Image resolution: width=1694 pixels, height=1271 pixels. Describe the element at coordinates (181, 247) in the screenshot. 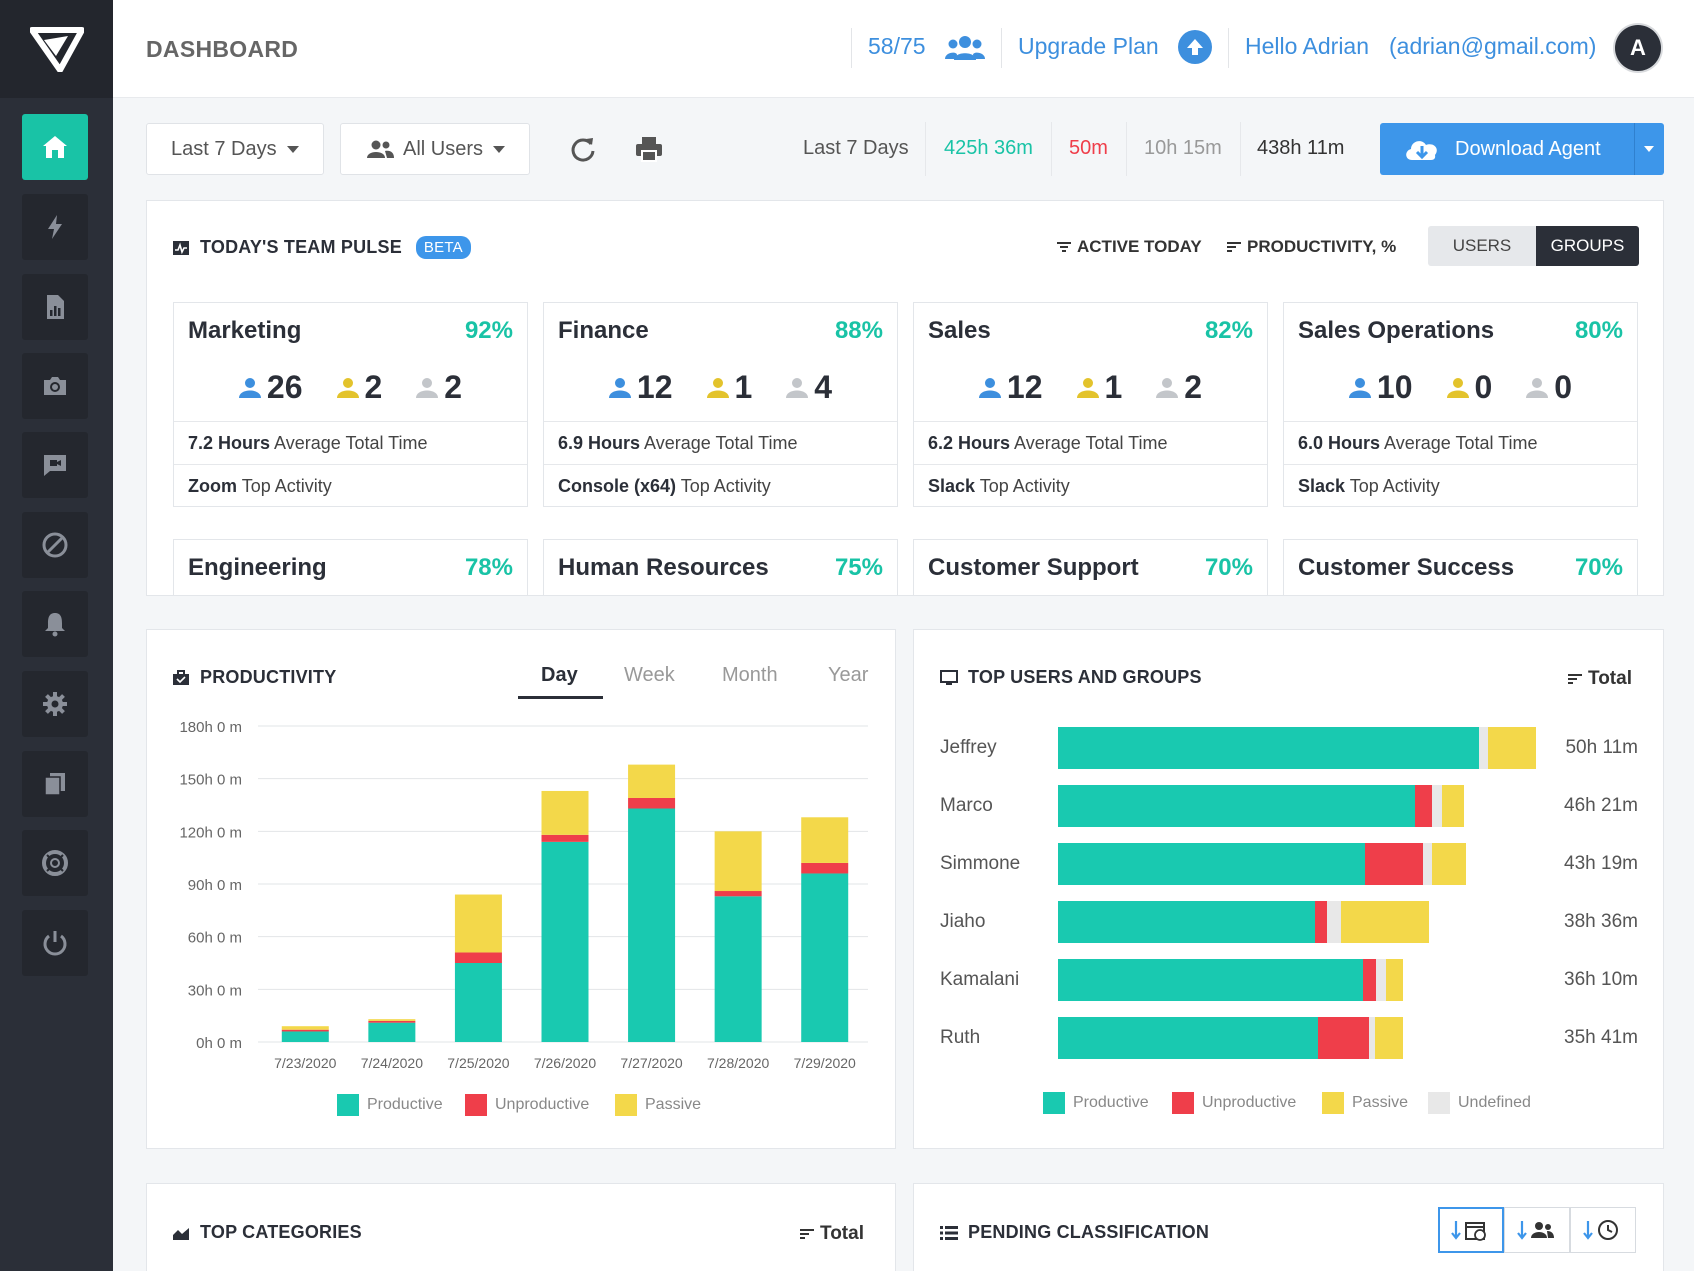

I see `pulse-icon` at that location.